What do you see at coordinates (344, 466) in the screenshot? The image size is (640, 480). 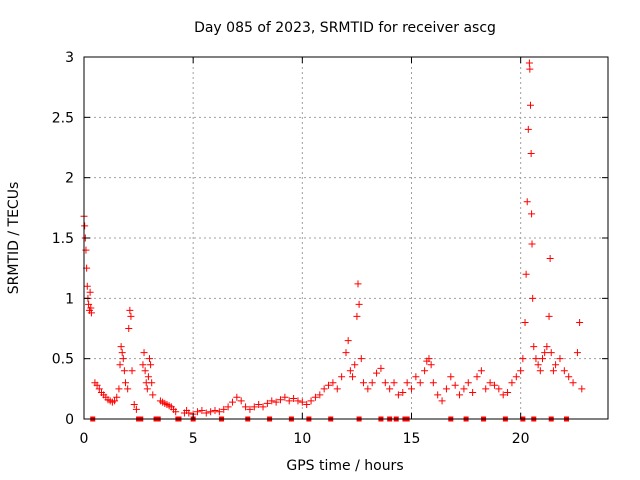 I see `x-axis-label: GPS time / hours` at bounding box center [344, 466].